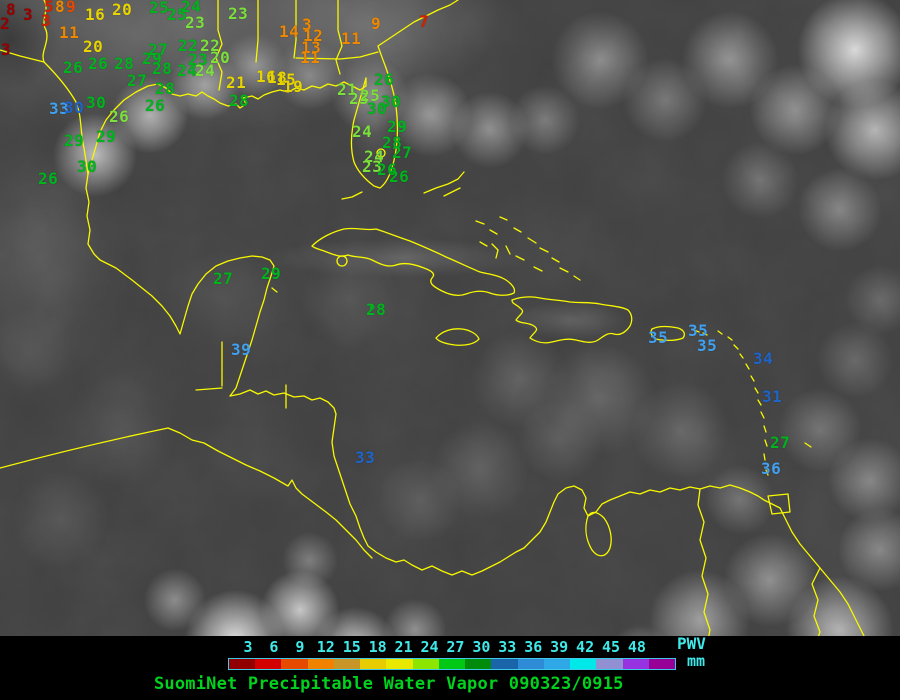 Image resolution: width=900 pixels, height=700 pixels. I want to click on colorbar-tick-label: 12, so click(325, 647).